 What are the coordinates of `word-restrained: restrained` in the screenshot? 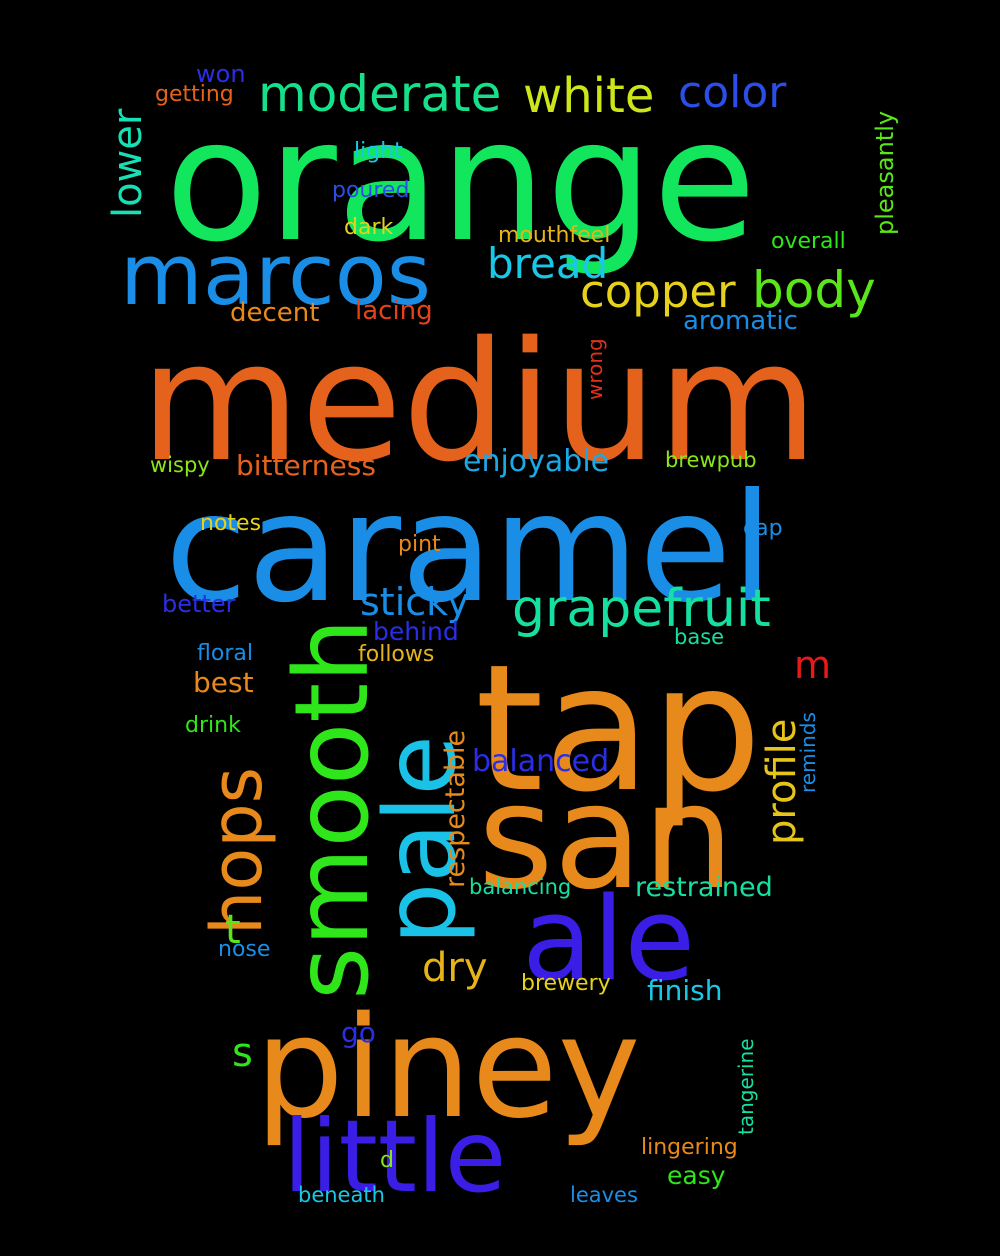 It's located at (704, 888).